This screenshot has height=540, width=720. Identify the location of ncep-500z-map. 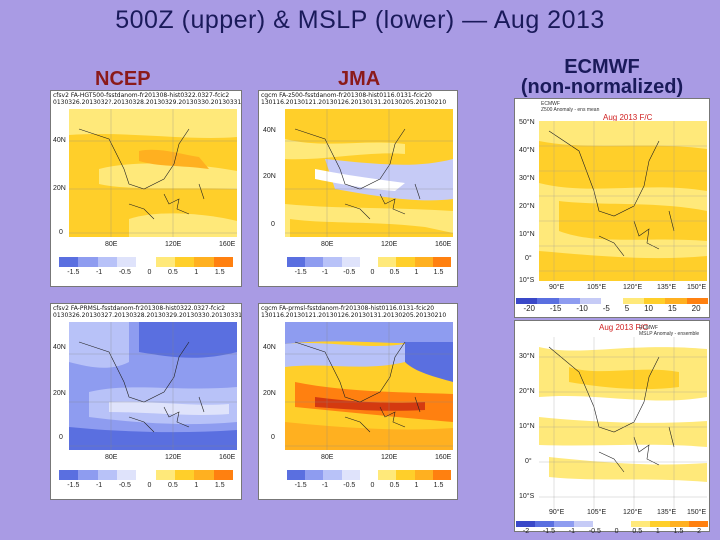
(153, 173).